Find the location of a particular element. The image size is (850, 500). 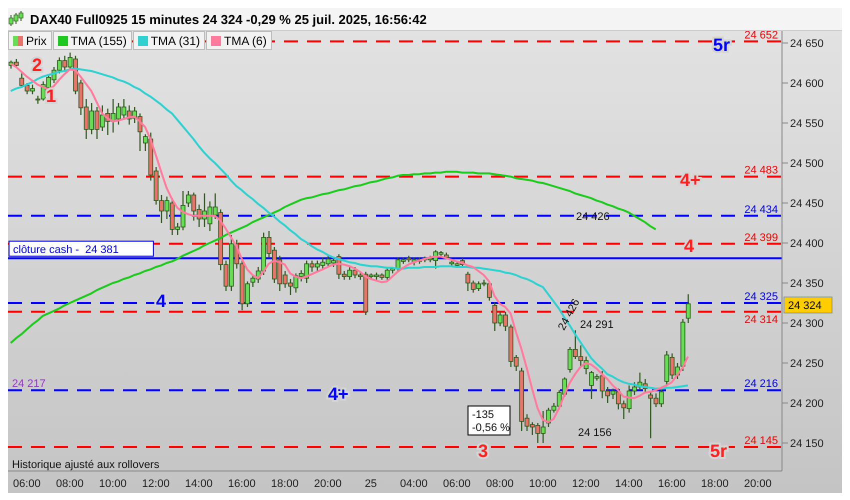

legend-label: TMA (6) is located at coordinates (245, 41).